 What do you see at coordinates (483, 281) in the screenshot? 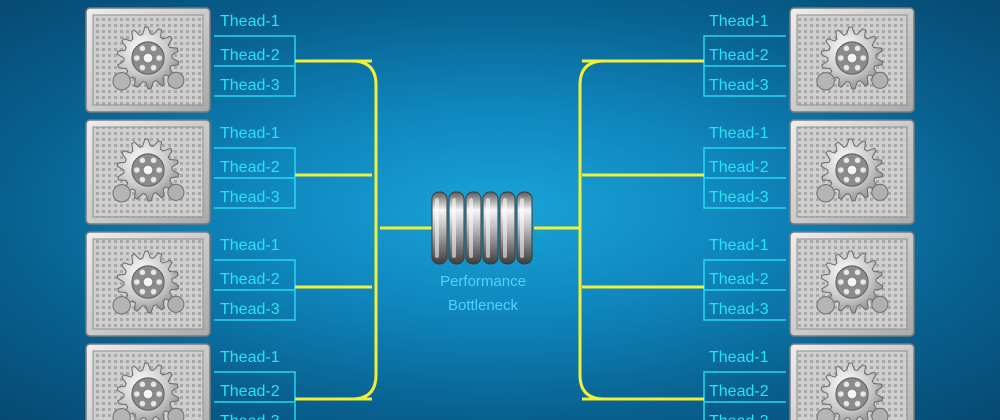
I see `bottleneck-label-line1: Performance` at bounding box center [483, 281].